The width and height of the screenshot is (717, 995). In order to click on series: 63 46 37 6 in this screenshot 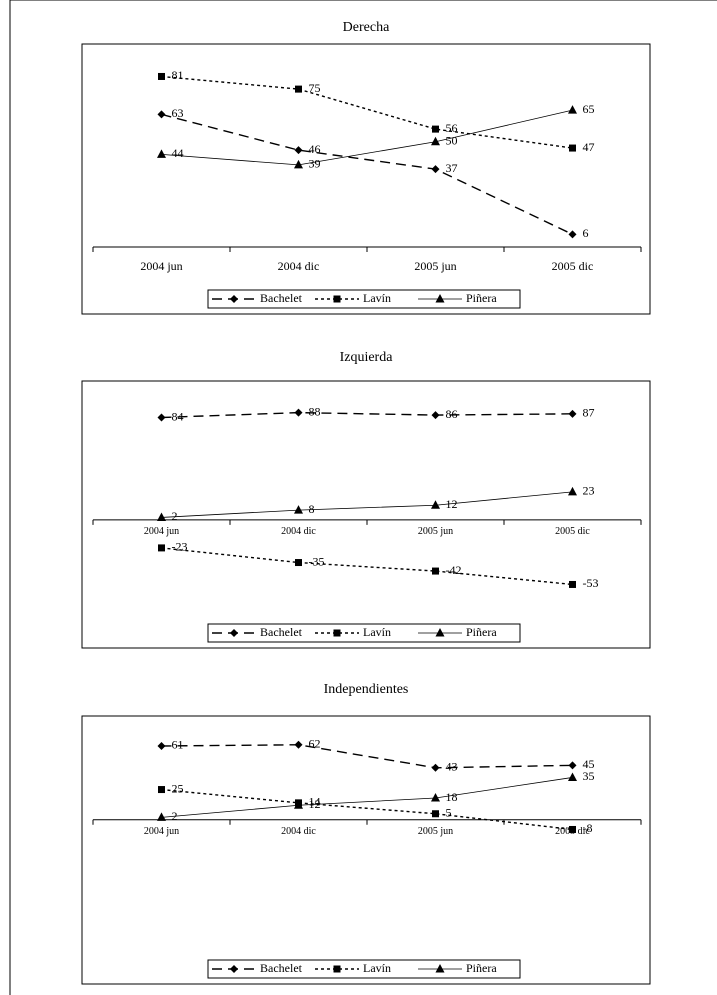, I will do `click(373, 173)`.